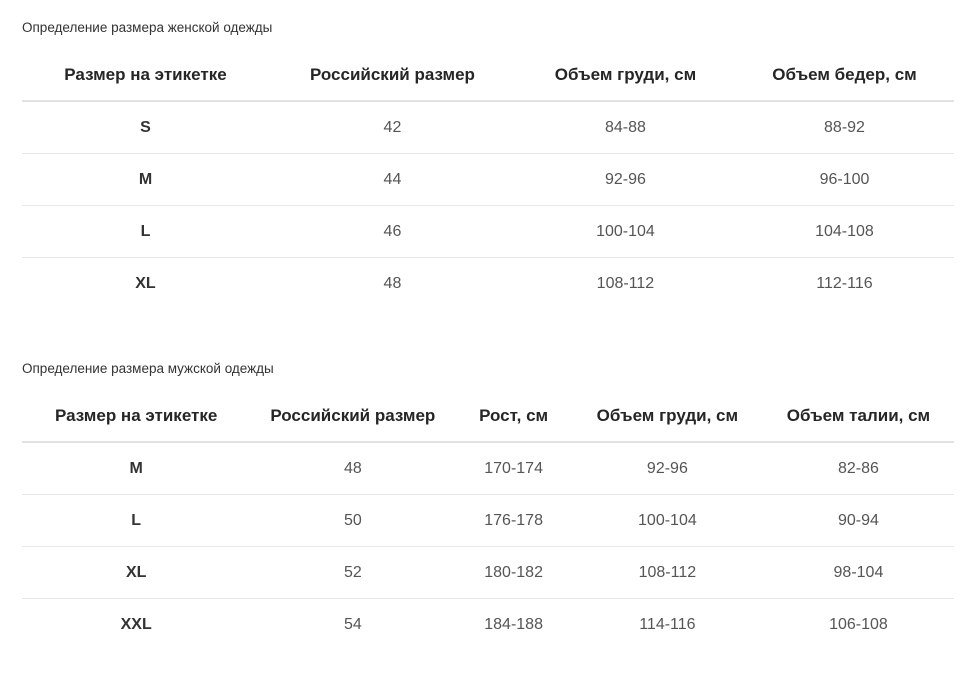  I want to click on section-title: Определение размера женской одежды, so click(147, 27).